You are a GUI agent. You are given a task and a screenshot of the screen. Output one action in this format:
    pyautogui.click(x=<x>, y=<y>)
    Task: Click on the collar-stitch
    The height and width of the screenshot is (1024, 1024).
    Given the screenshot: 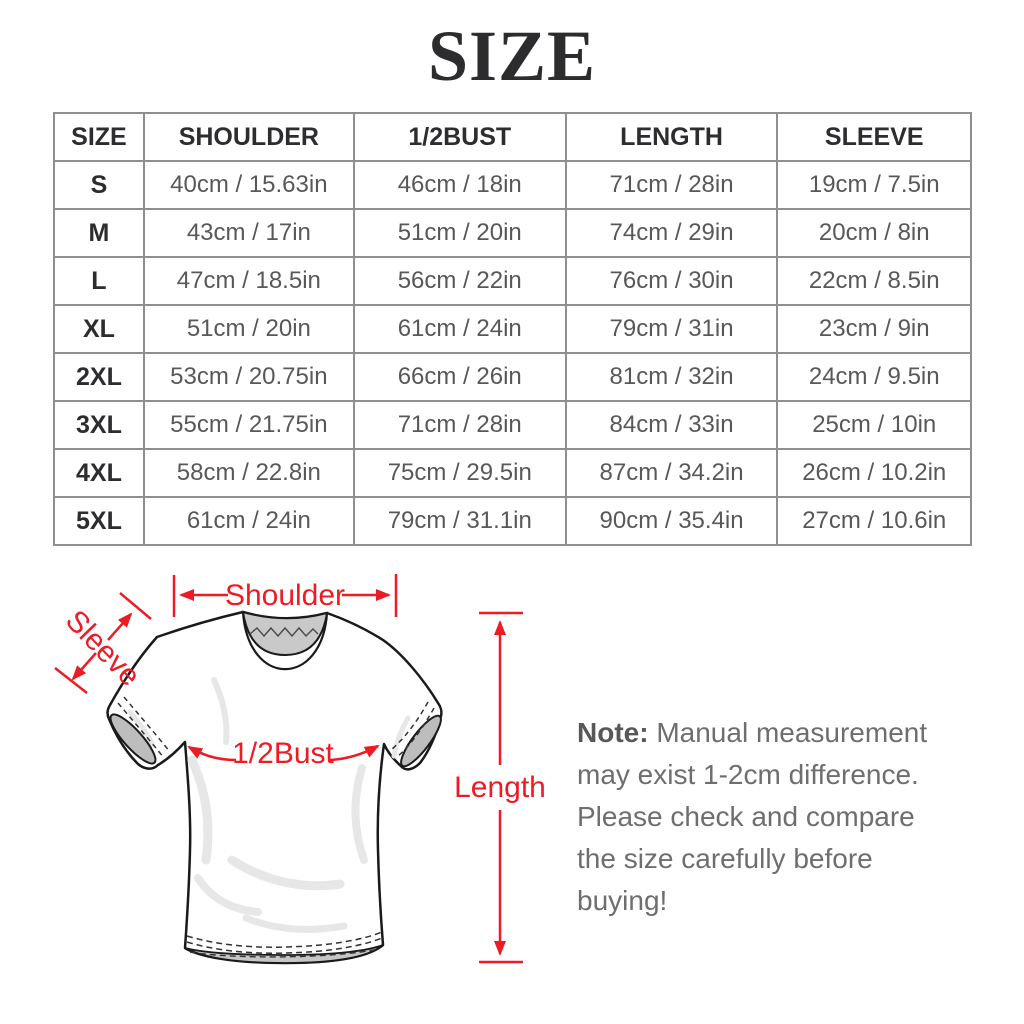 What is the action you would take?
    pyautogui.click(x=284, y=632)
    